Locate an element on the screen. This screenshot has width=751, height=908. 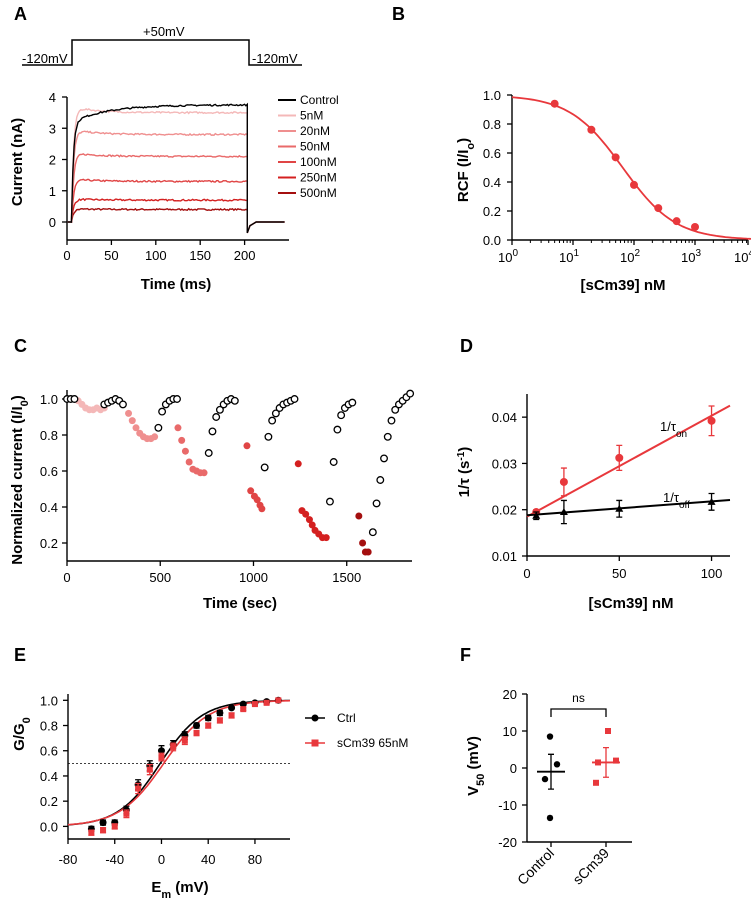
e-y-tick-label: 0.6 is located at coordinates (49, 751).